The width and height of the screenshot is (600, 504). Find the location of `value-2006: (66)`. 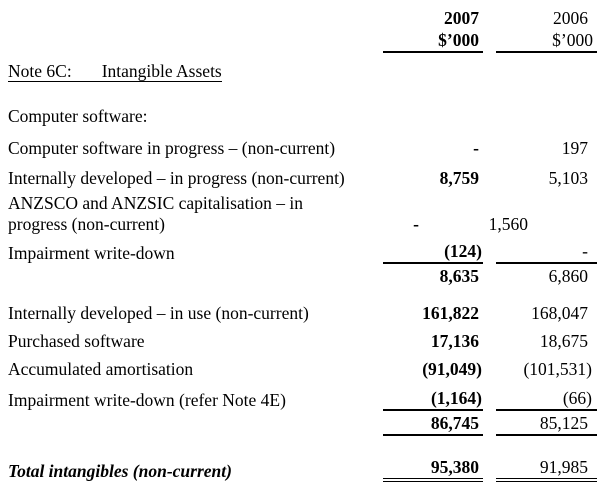

value-2006: (66) is located at coordinates (546, 399).